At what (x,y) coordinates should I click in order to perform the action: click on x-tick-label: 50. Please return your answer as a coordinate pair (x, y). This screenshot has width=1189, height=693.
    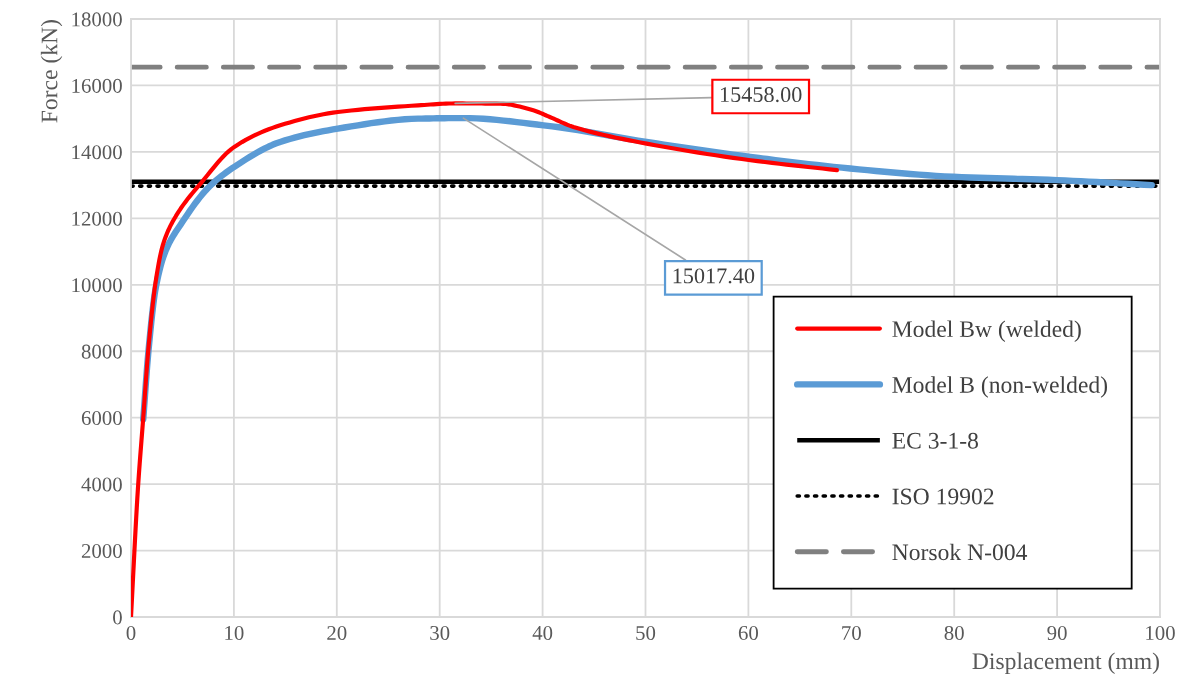
    Looking at the image, I should click on (646, 632).